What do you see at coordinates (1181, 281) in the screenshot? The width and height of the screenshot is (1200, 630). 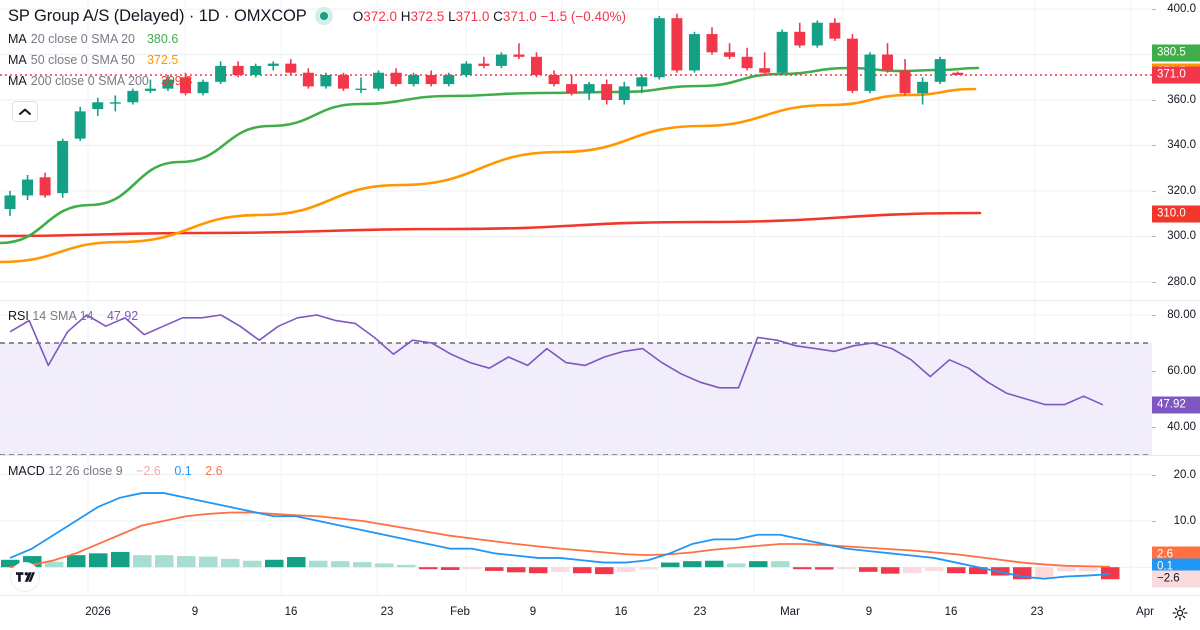 I see `price-axis-label: 280.0` at bounding box center [1181, 281].